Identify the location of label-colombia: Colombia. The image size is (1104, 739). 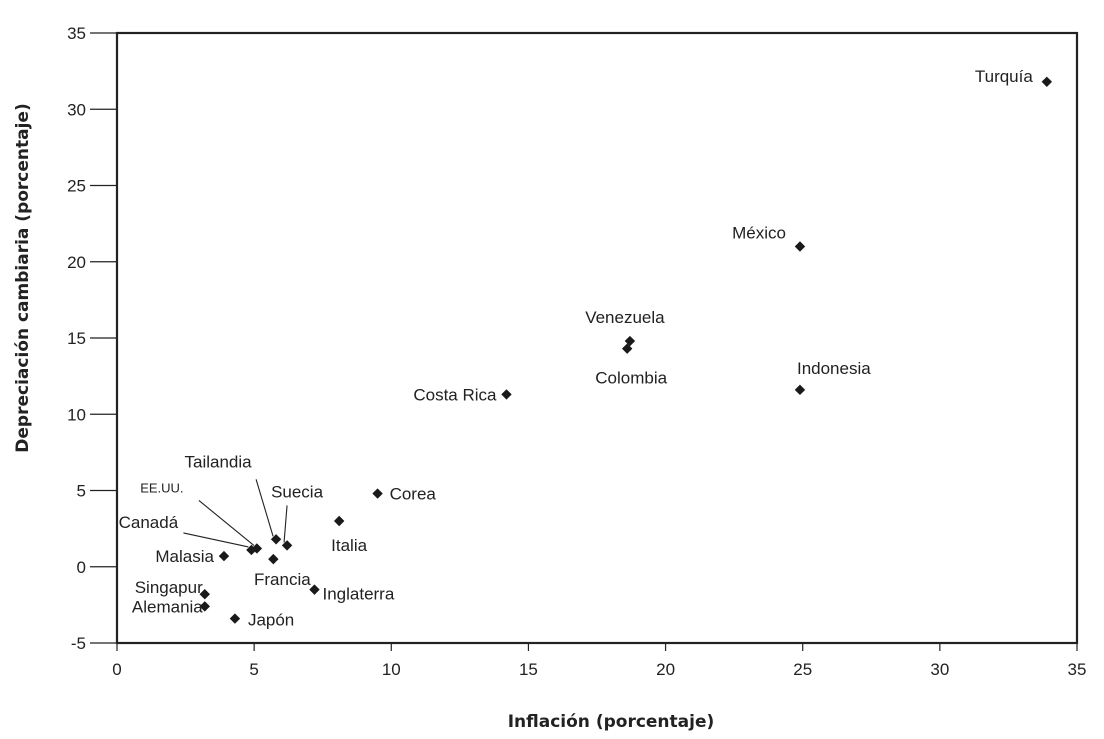
(631, 378).